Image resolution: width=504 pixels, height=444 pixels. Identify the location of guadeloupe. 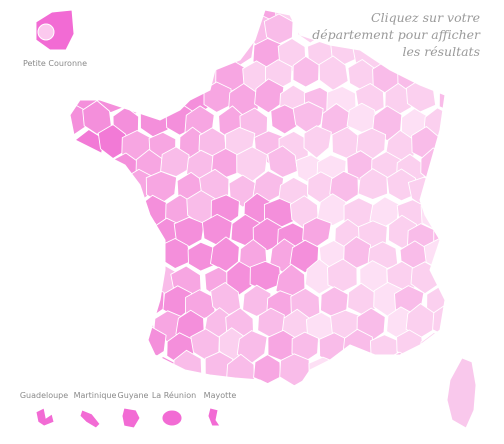
(45, 417).